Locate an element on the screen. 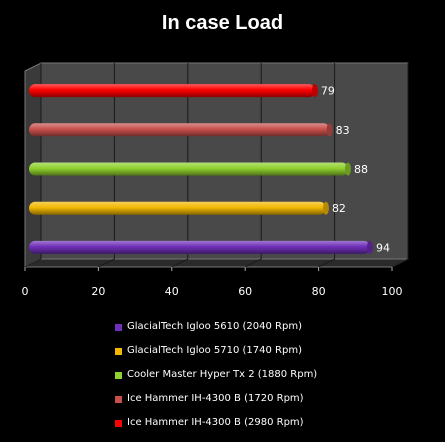 This screenshot has height=442, width=445. legend-item: Ice Hammer IH-4300 B (2980 Rpm) is located at coordinates (275, 423).